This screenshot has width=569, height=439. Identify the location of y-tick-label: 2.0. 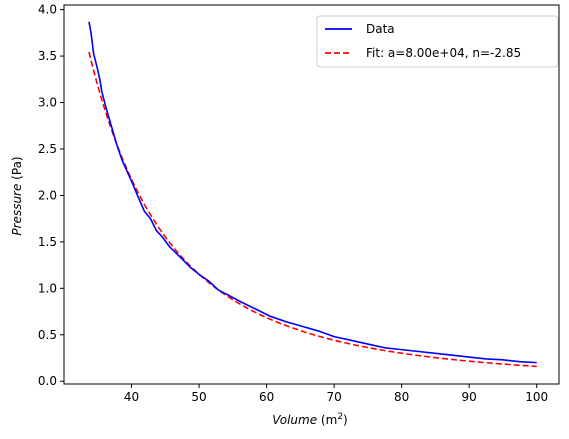
(47, 195).